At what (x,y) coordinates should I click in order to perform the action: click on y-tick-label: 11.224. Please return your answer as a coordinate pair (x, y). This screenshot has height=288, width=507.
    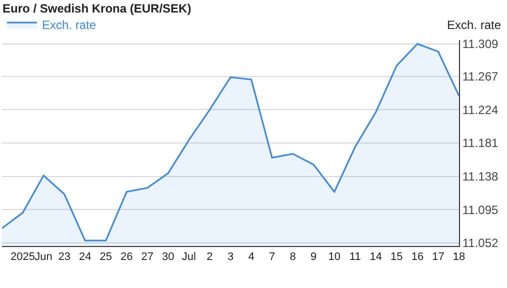
    Looking at the image, I should click on (480, 109).